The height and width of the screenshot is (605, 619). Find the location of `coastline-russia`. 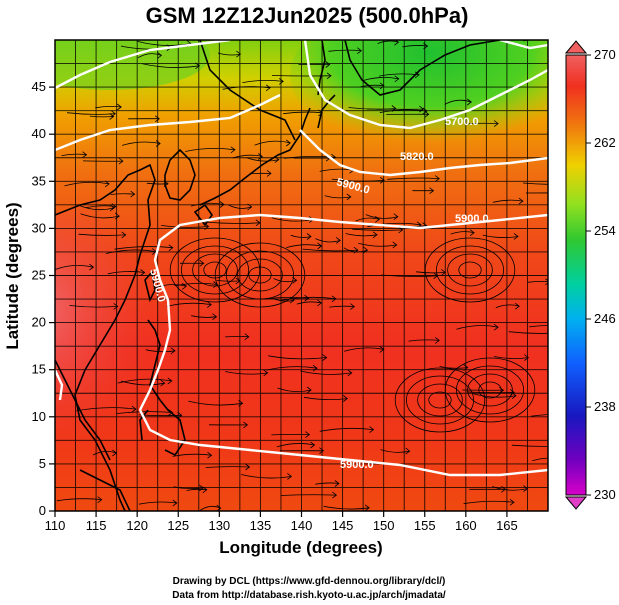

coastline-russia is located at coordinates (350, 90).